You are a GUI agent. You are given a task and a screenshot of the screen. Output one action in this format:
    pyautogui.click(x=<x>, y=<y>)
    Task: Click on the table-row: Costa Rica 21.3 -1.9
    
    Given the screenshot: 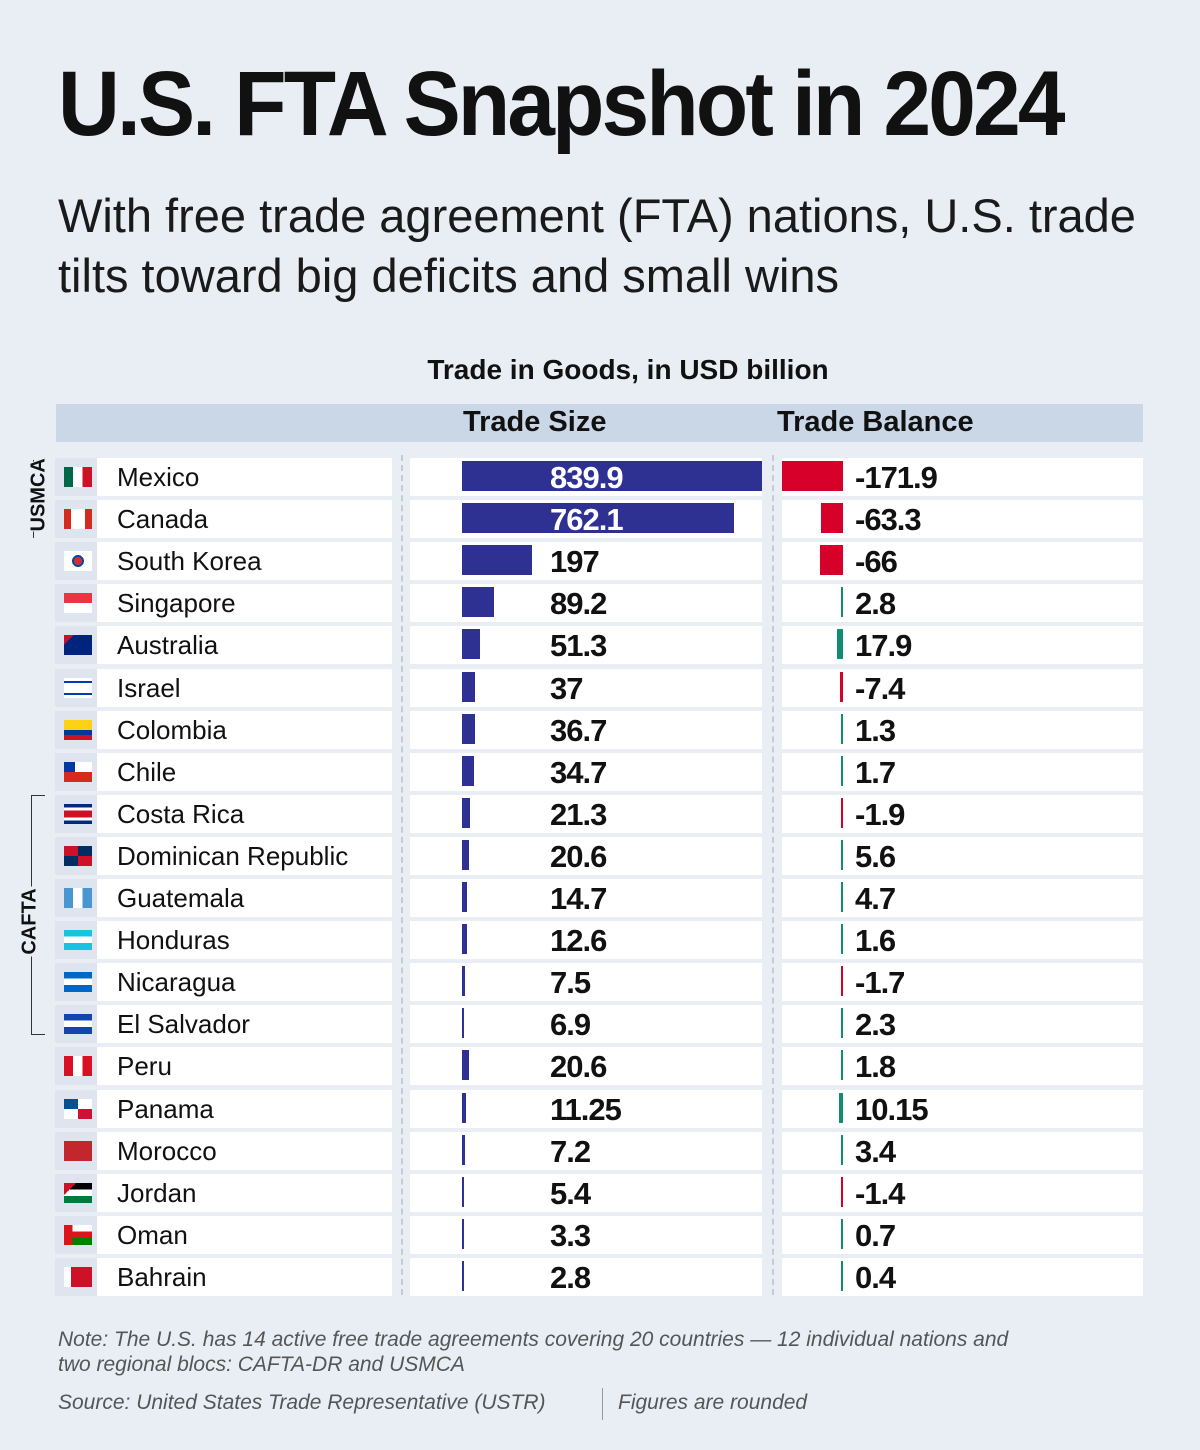 What is the action you would take?
    pyautogui.click(x=599, y=813)
    